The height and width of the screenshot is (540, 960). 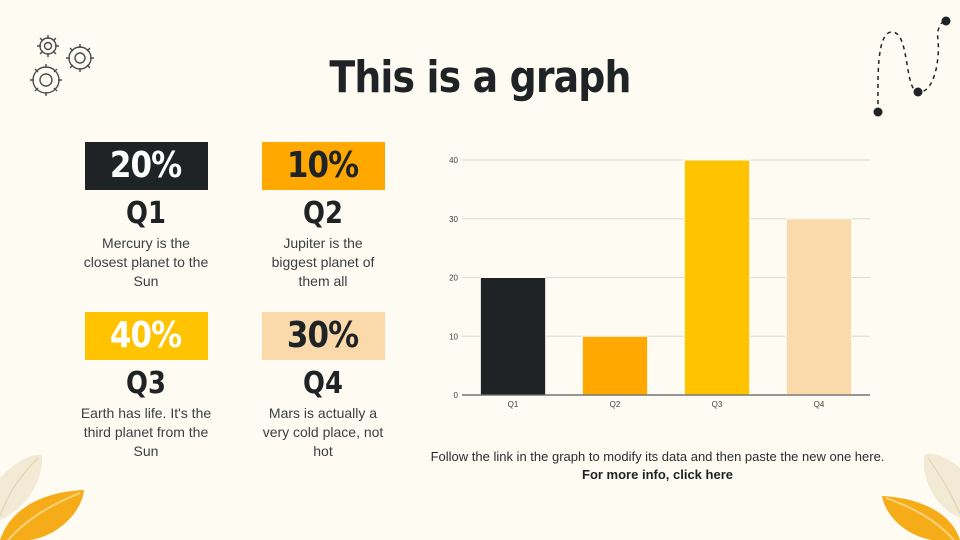 I want to click on percent-value: 10%, so click(x=323, y=165).